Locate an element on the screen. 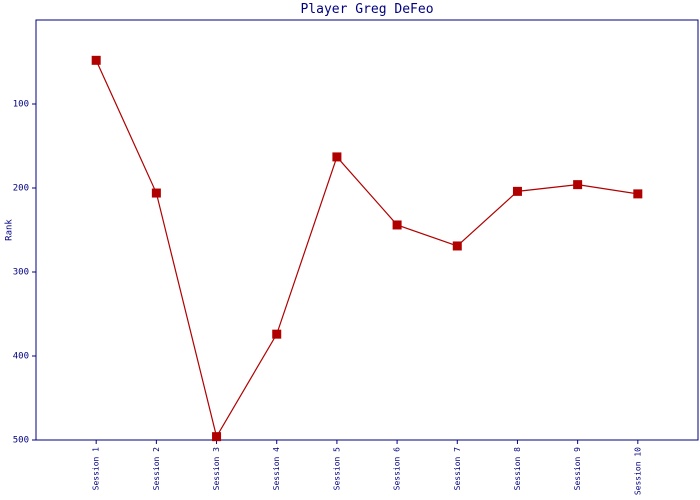  y-tick-label: 300 is located at coordinates (21, 273).